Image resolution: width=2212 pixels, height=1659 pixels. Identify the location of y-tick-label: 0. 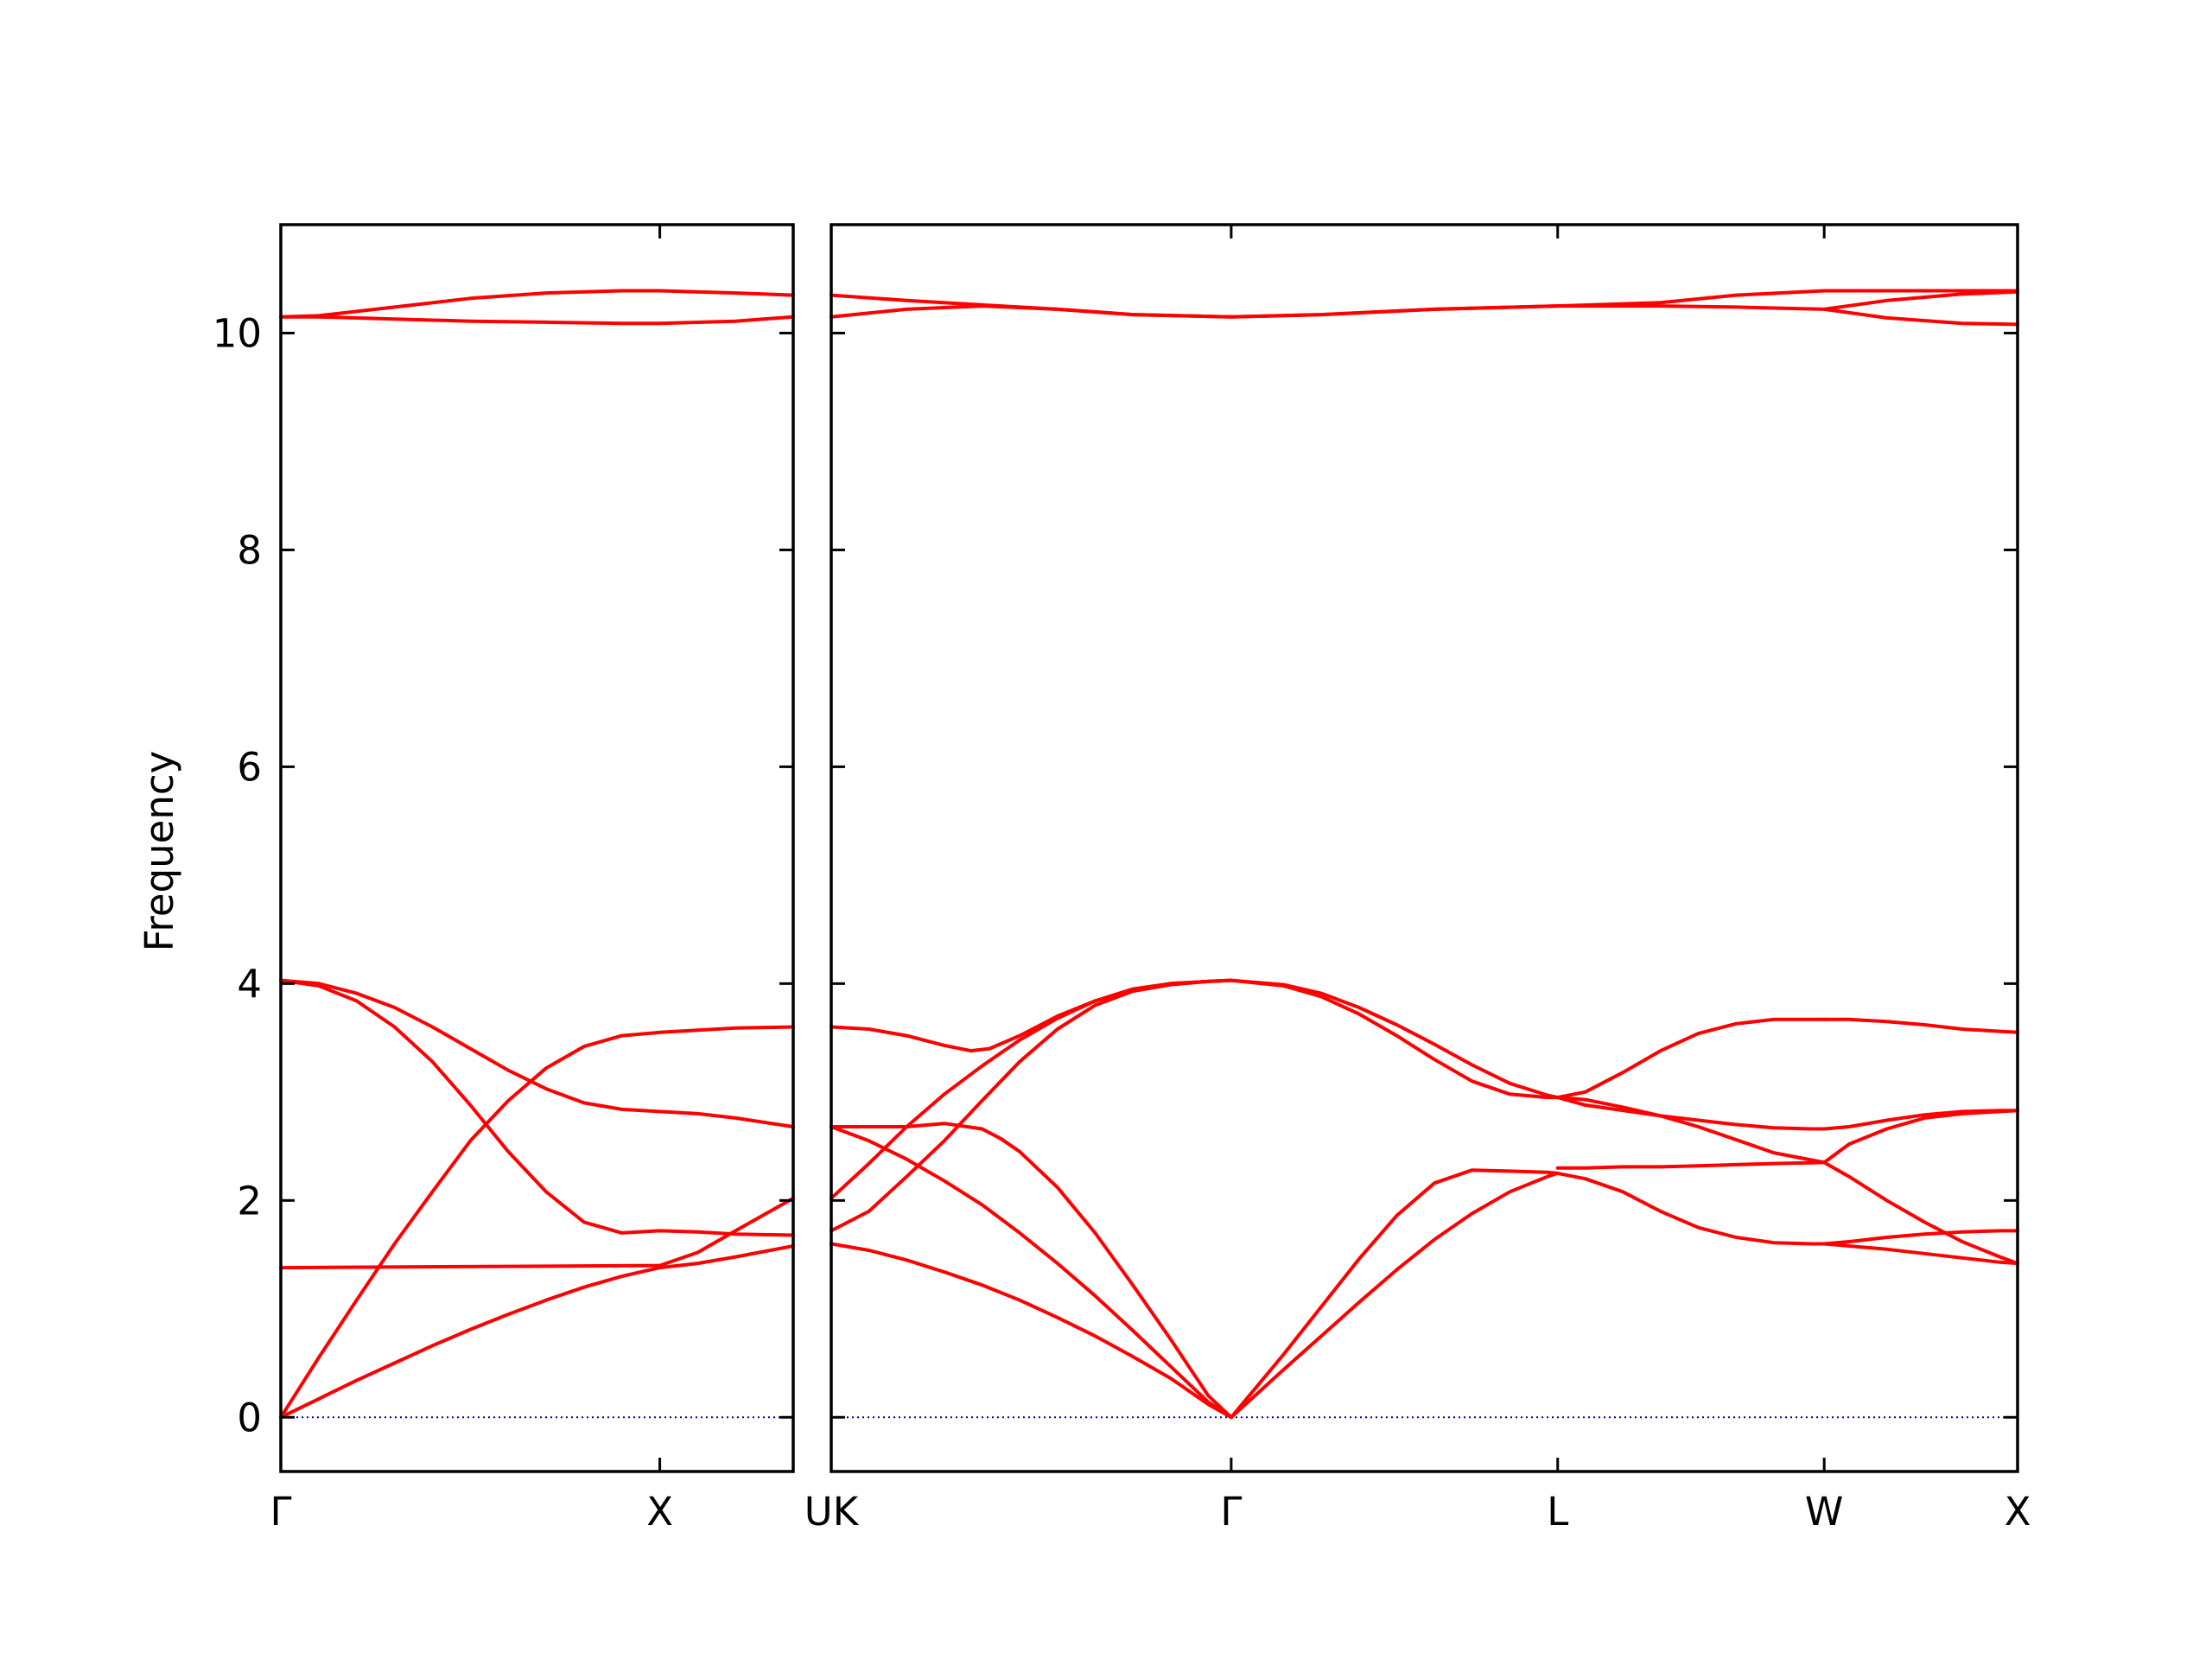
(249, 1417).